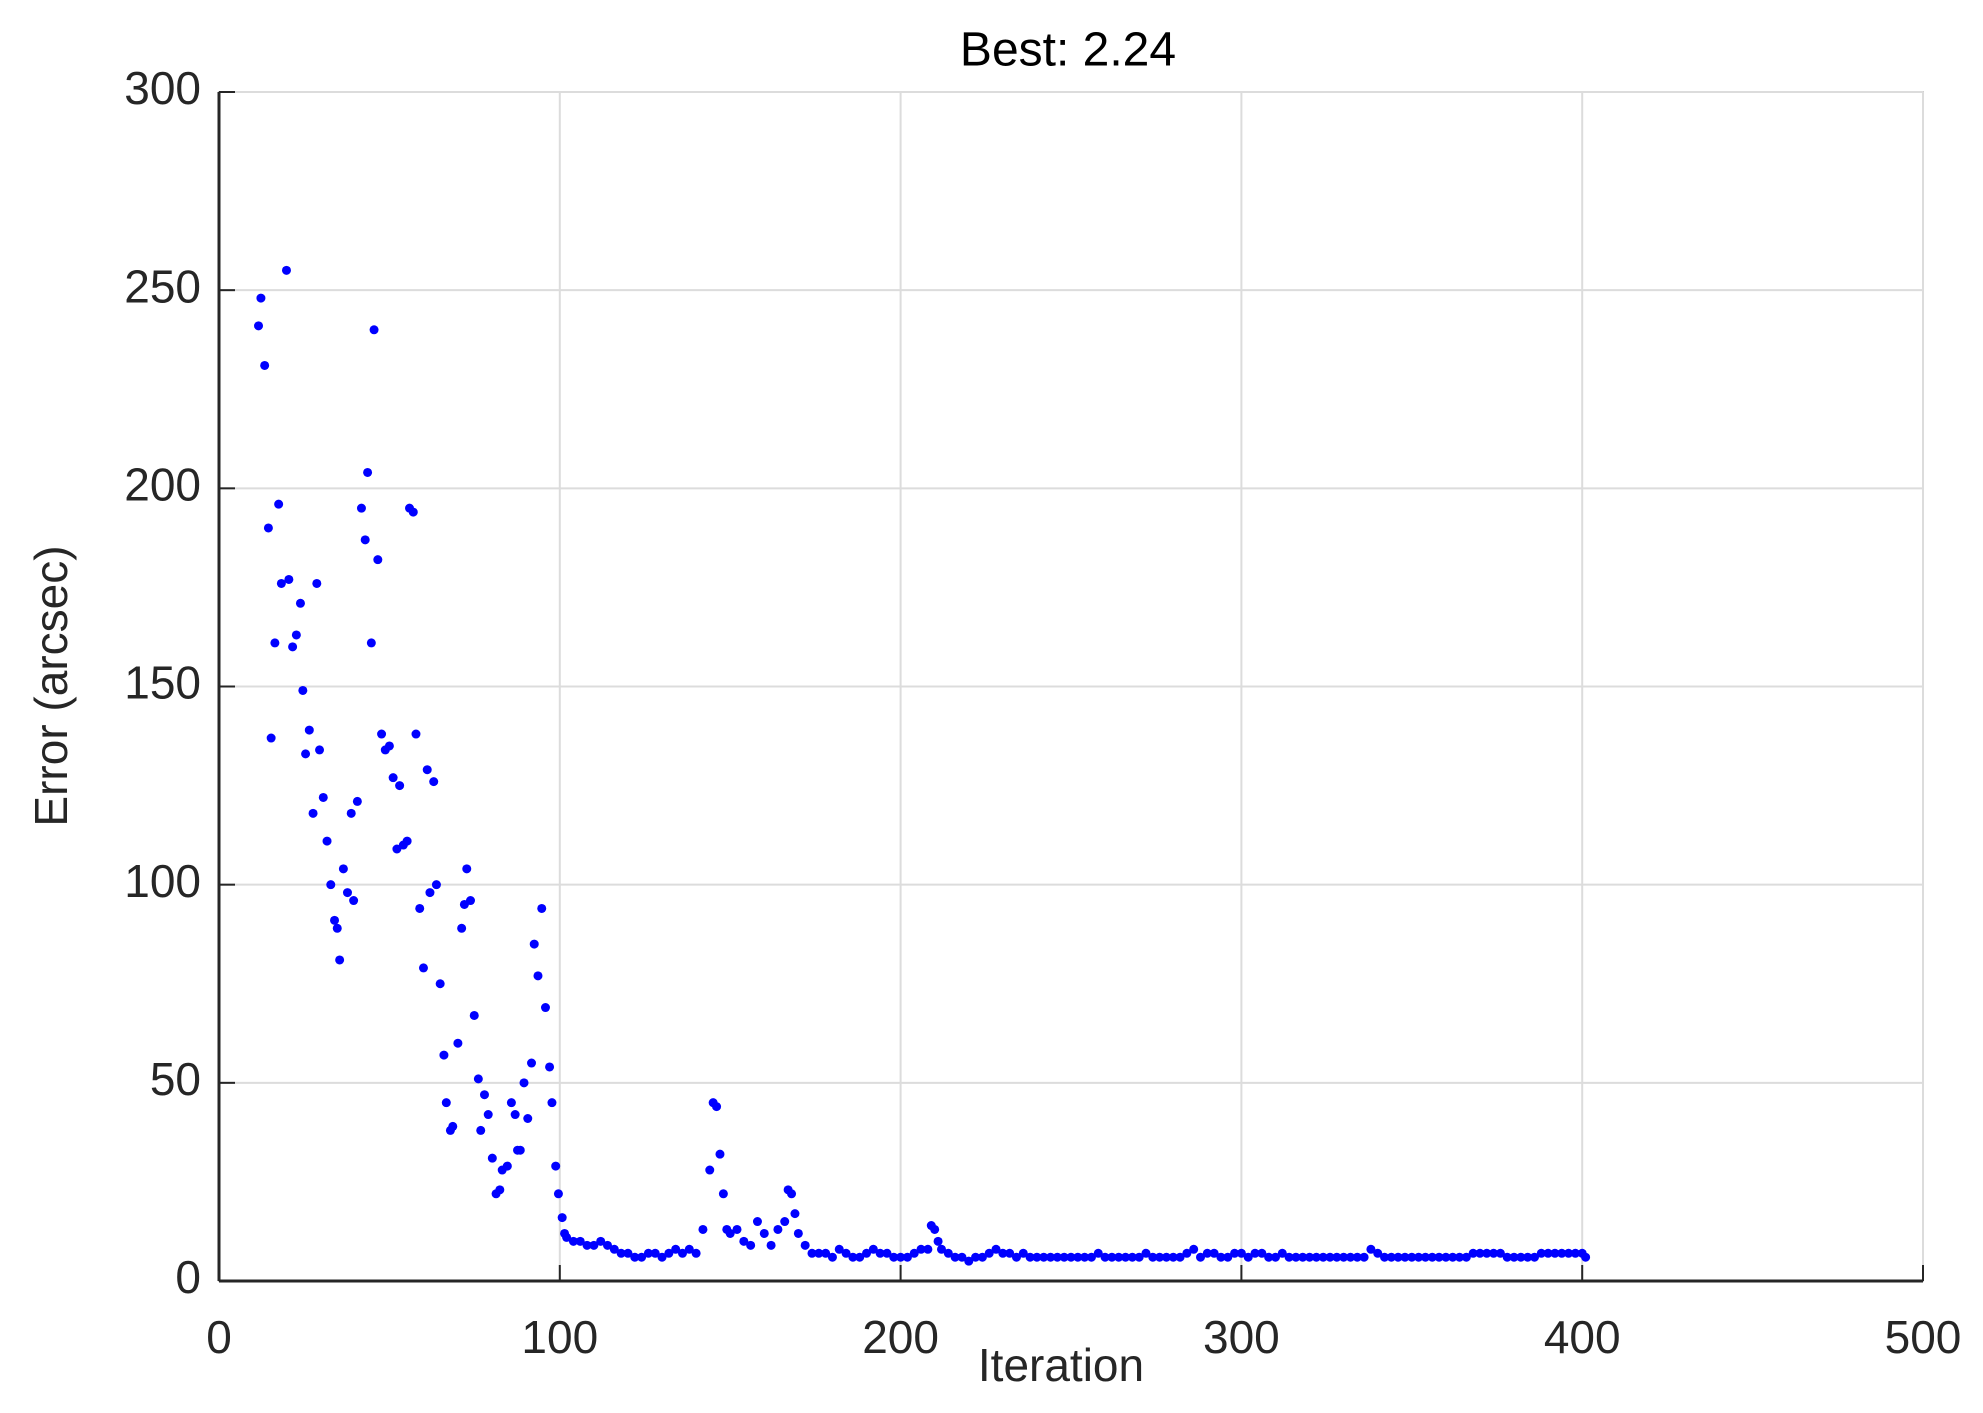 The height and width of the screenshot is (1413, 1983). Describe the element at coordinates (1923, 1337) in the screenshot. I see `x-tick-label: 500` at that location.